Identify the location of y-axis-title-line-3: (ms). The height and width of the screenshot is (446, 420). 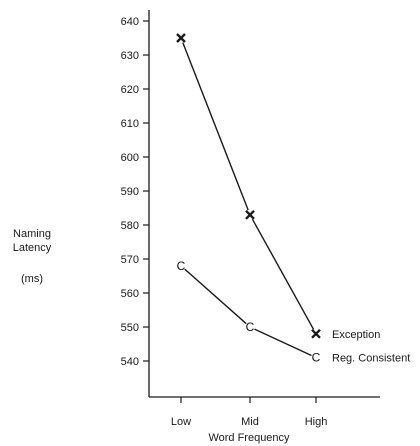
(32, 279).